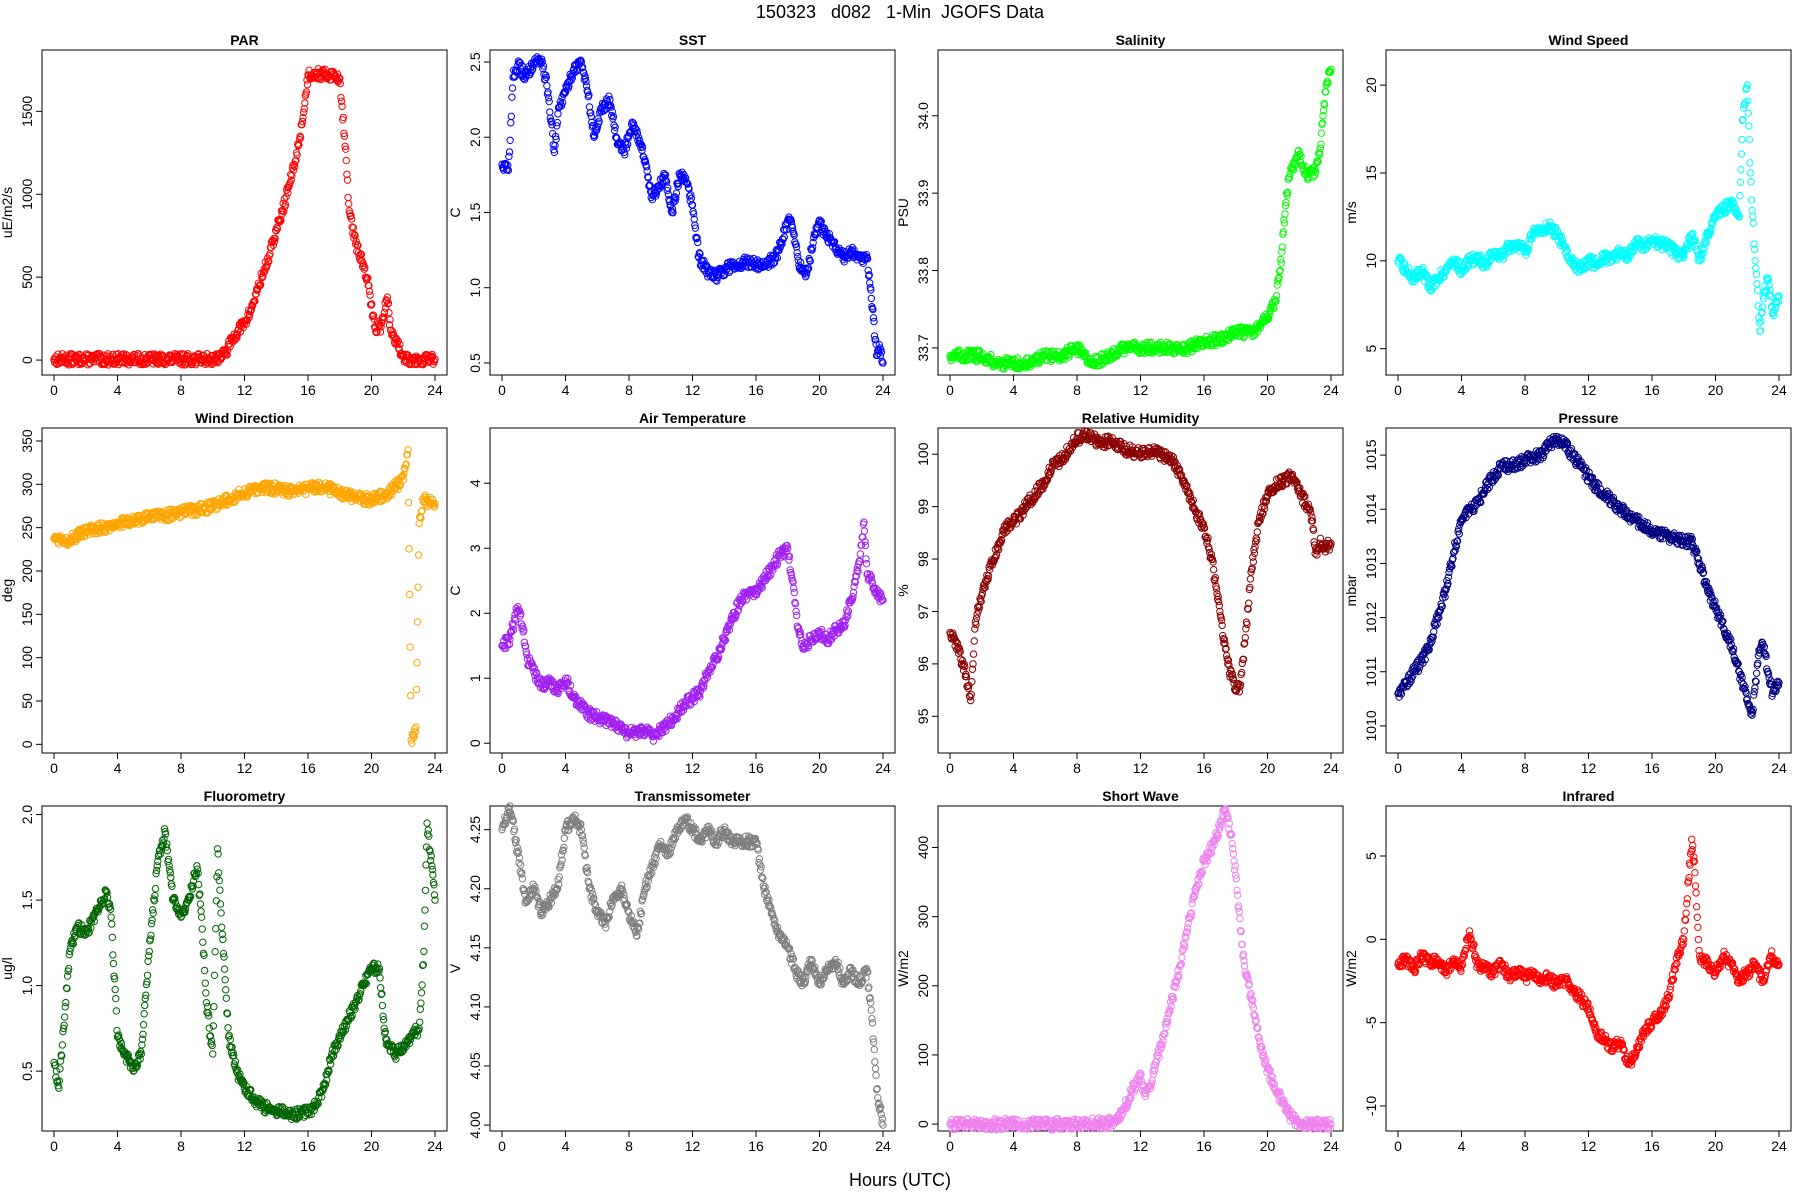 The height and width of the screenshot is (1200, 1800). I want to click on air-temperature-y-tick-label: 4, so click(475, 483).